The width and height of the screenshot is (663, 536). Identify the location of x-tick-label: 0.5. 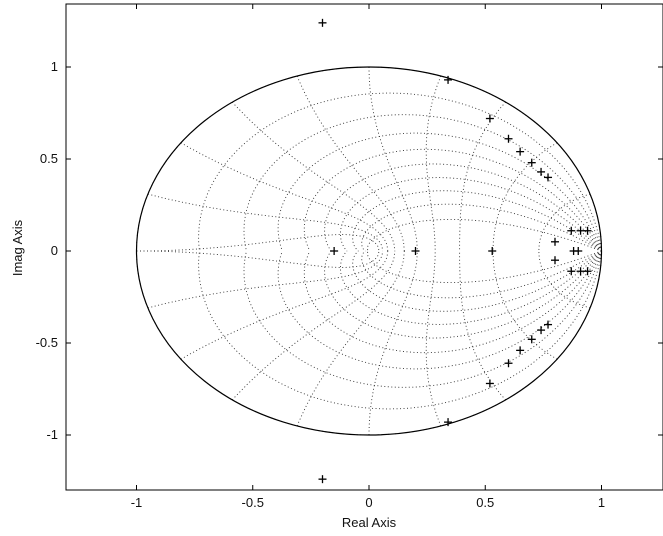
(485, 502).